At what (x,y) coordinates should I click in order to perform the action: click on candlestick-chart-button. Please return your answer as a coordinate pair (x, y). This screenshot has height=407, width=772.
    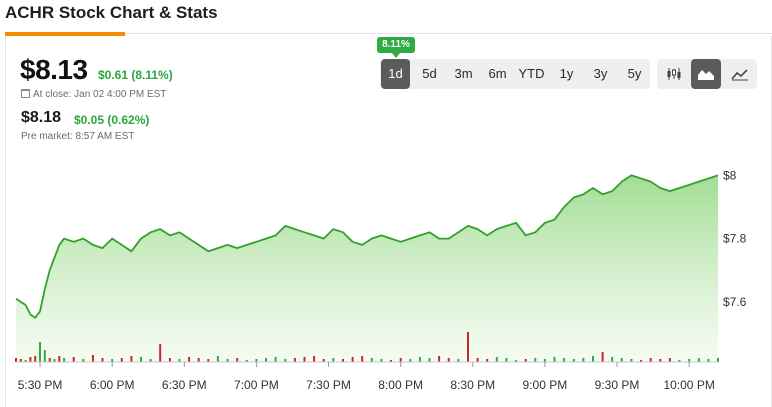
    Looking at the image, I should click on (674, 74).